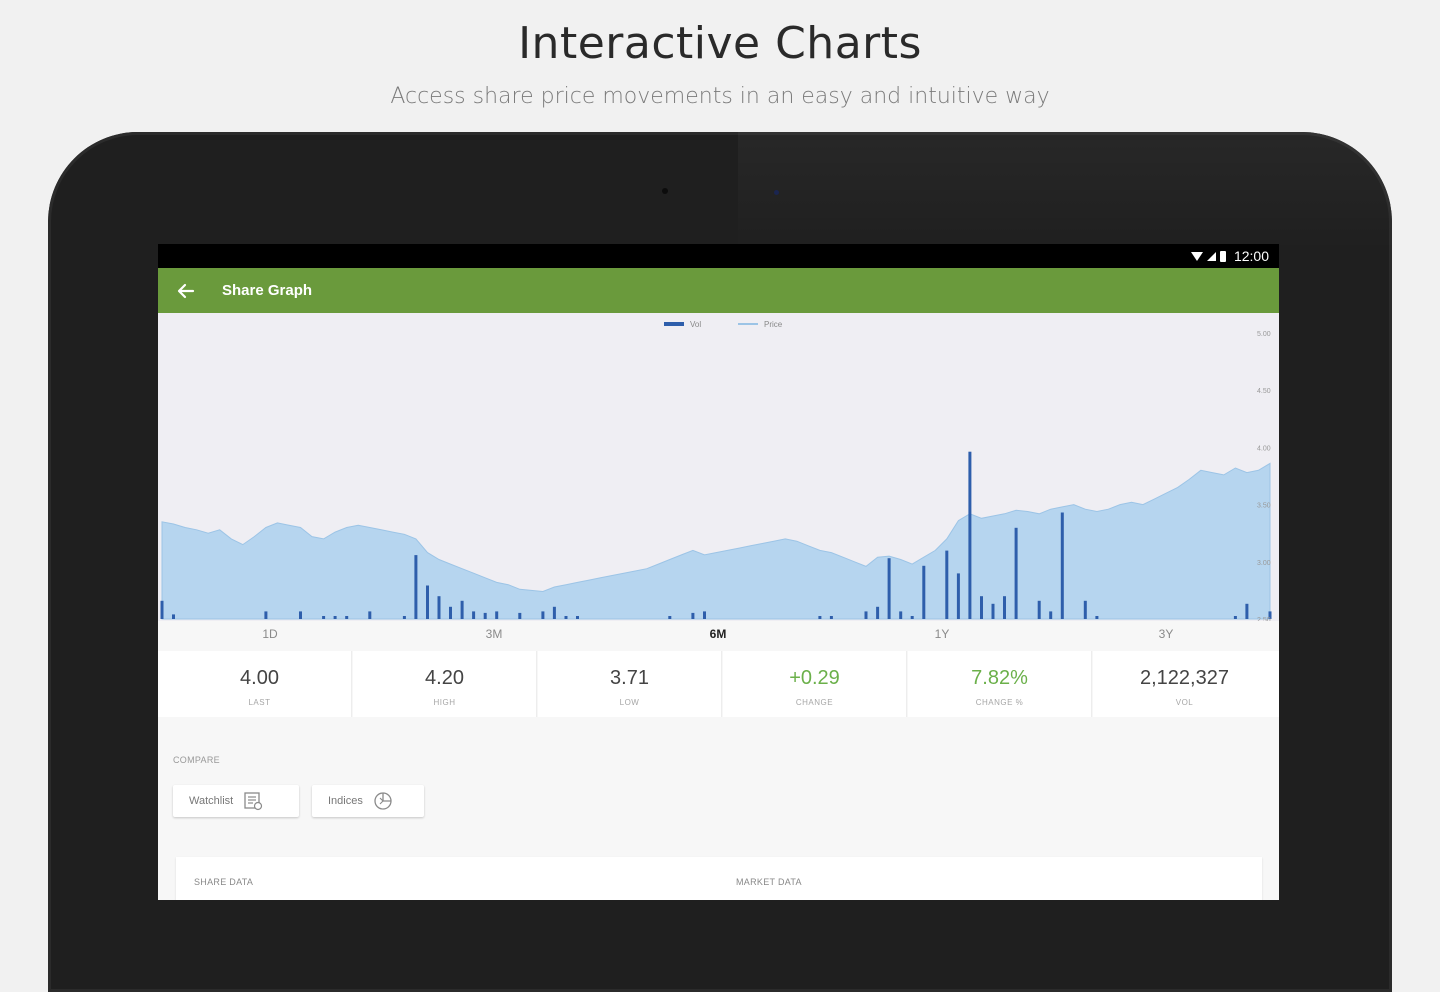 Image resolution: width=1440 pixels, height=992 pixels. I want to click on camera-icon, so click(665, 191).